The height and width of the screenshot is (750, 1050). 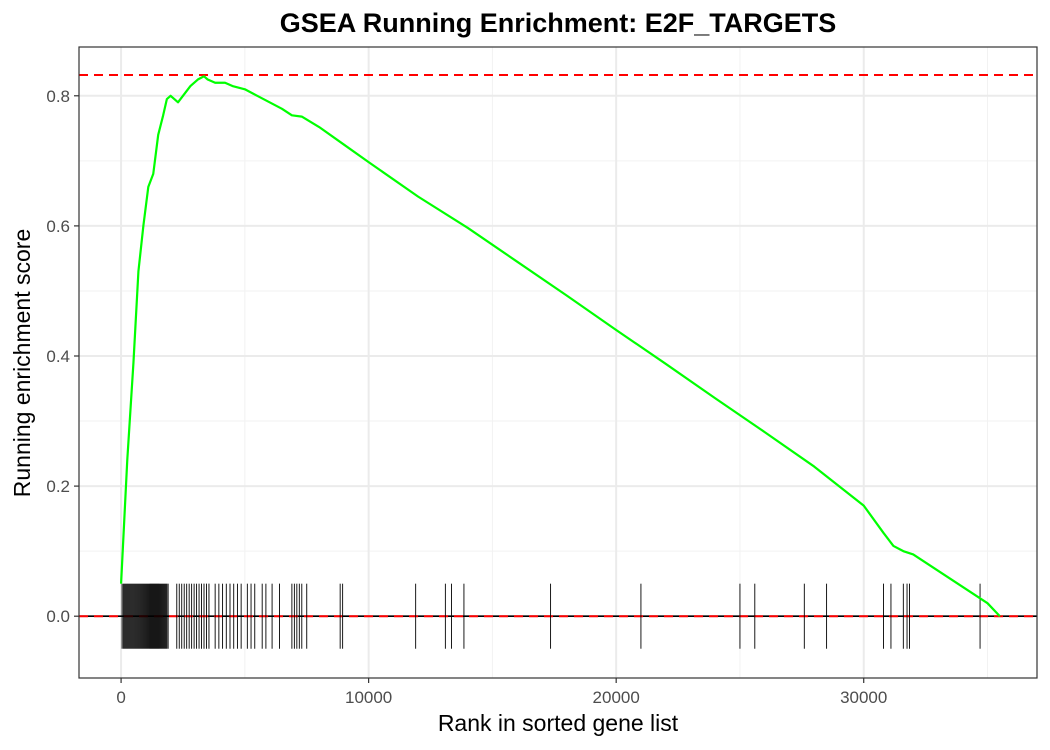 What do you see at coordinates (558, 23) in the screenshot?
I see `chart-title: GSEA Running Enrichment: E2F_TARGETS` at bounding box center [558, 23].